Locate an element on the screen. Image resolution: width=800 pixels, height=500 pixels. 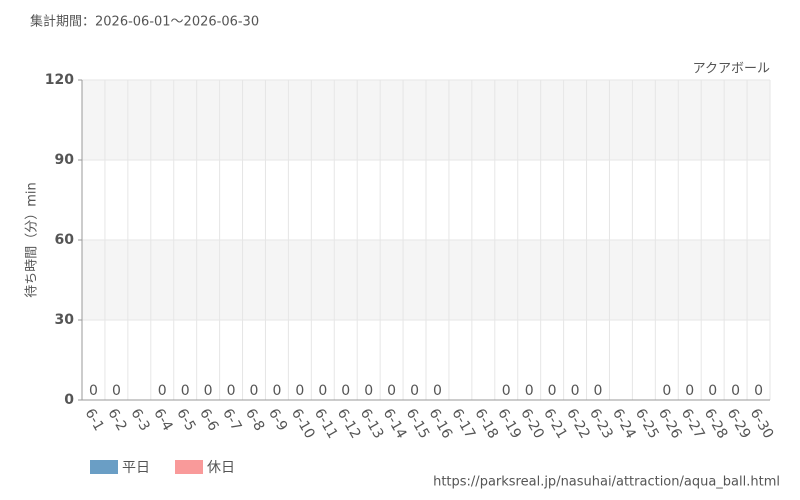
y-tick-label: 0 is located at coordinates (69, 400).